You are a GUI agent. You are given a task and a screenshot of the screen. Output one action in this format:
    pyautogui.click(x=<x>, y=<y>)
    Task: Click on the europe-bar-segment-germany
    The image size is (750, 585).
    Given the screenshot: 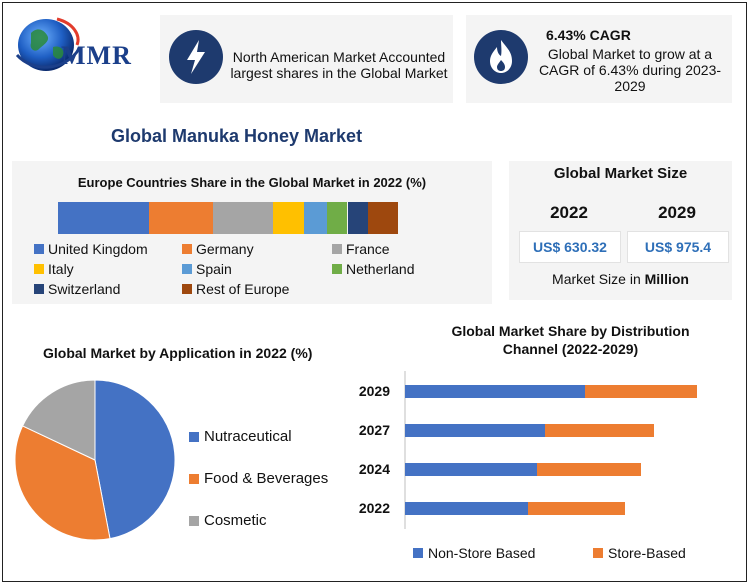 What is the action you would take?
    pyautogui.click(x=180, y=218)
    